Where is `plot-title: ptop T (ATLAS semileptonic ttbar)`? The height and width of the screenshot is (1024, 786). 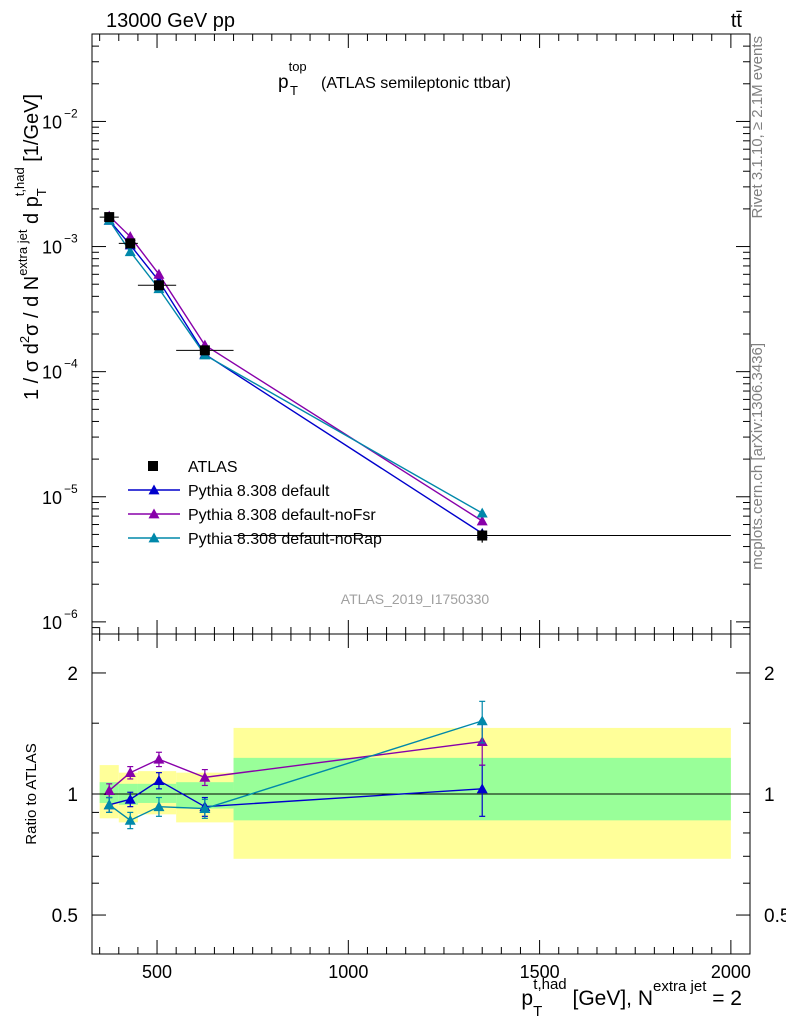
plot-title: ptop T (ATLAS semileptonic ttbar) is located at coordinates (394, 78).